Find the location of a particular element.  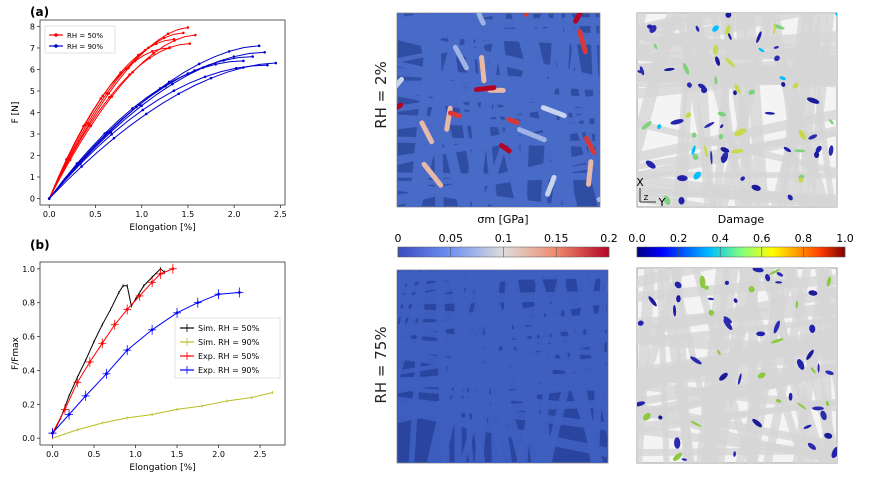

y-tick-label: 1 is located at coordinates (32, 177).